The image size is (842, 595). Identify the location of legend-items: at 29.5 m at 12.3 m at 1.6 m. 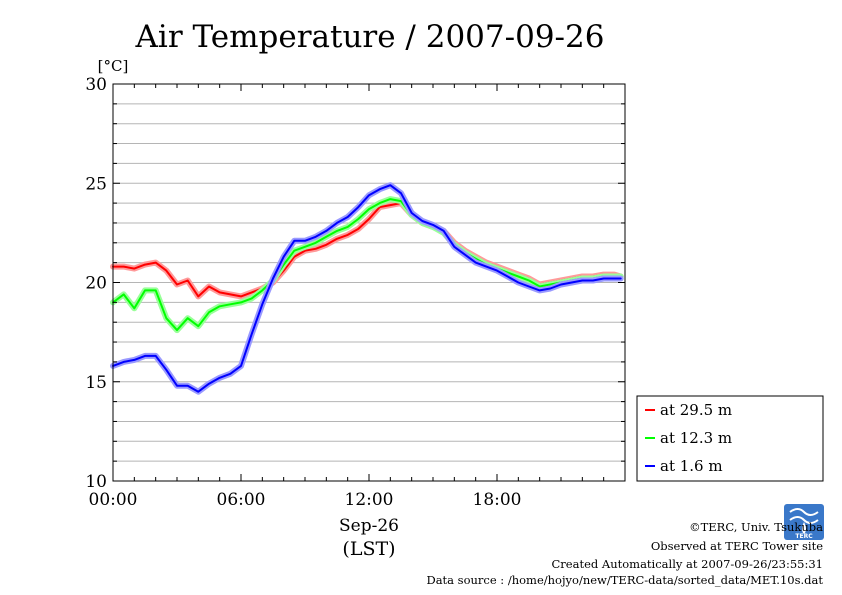
(688, 438).